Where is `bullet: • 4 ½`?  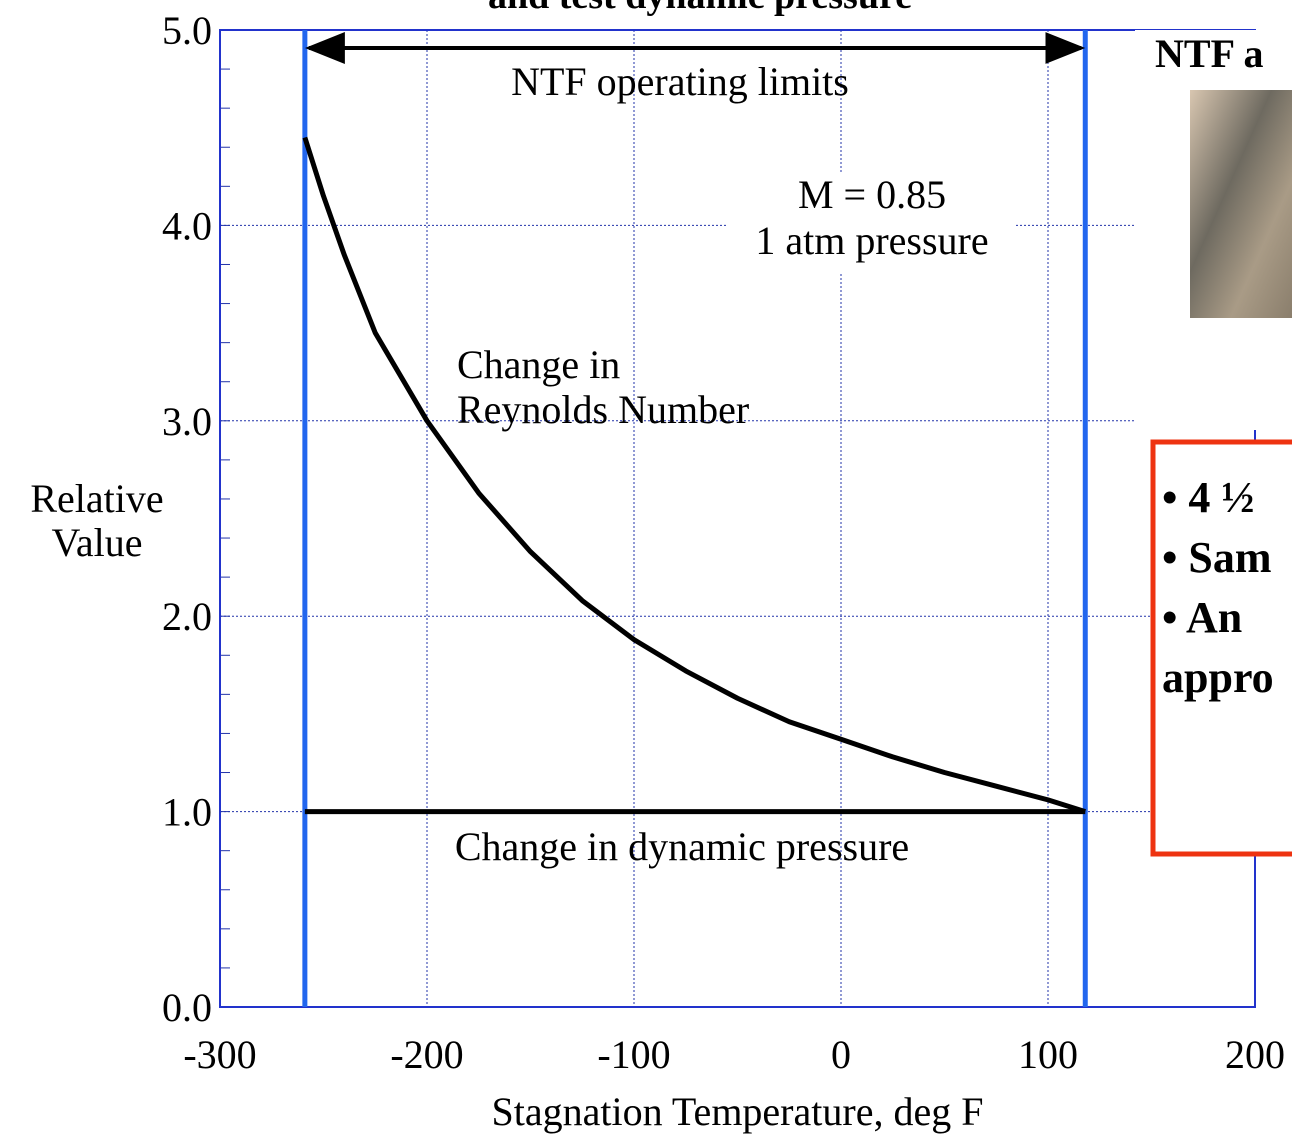
bullet: • 4 ½ is located at coordinates (1208, 497).